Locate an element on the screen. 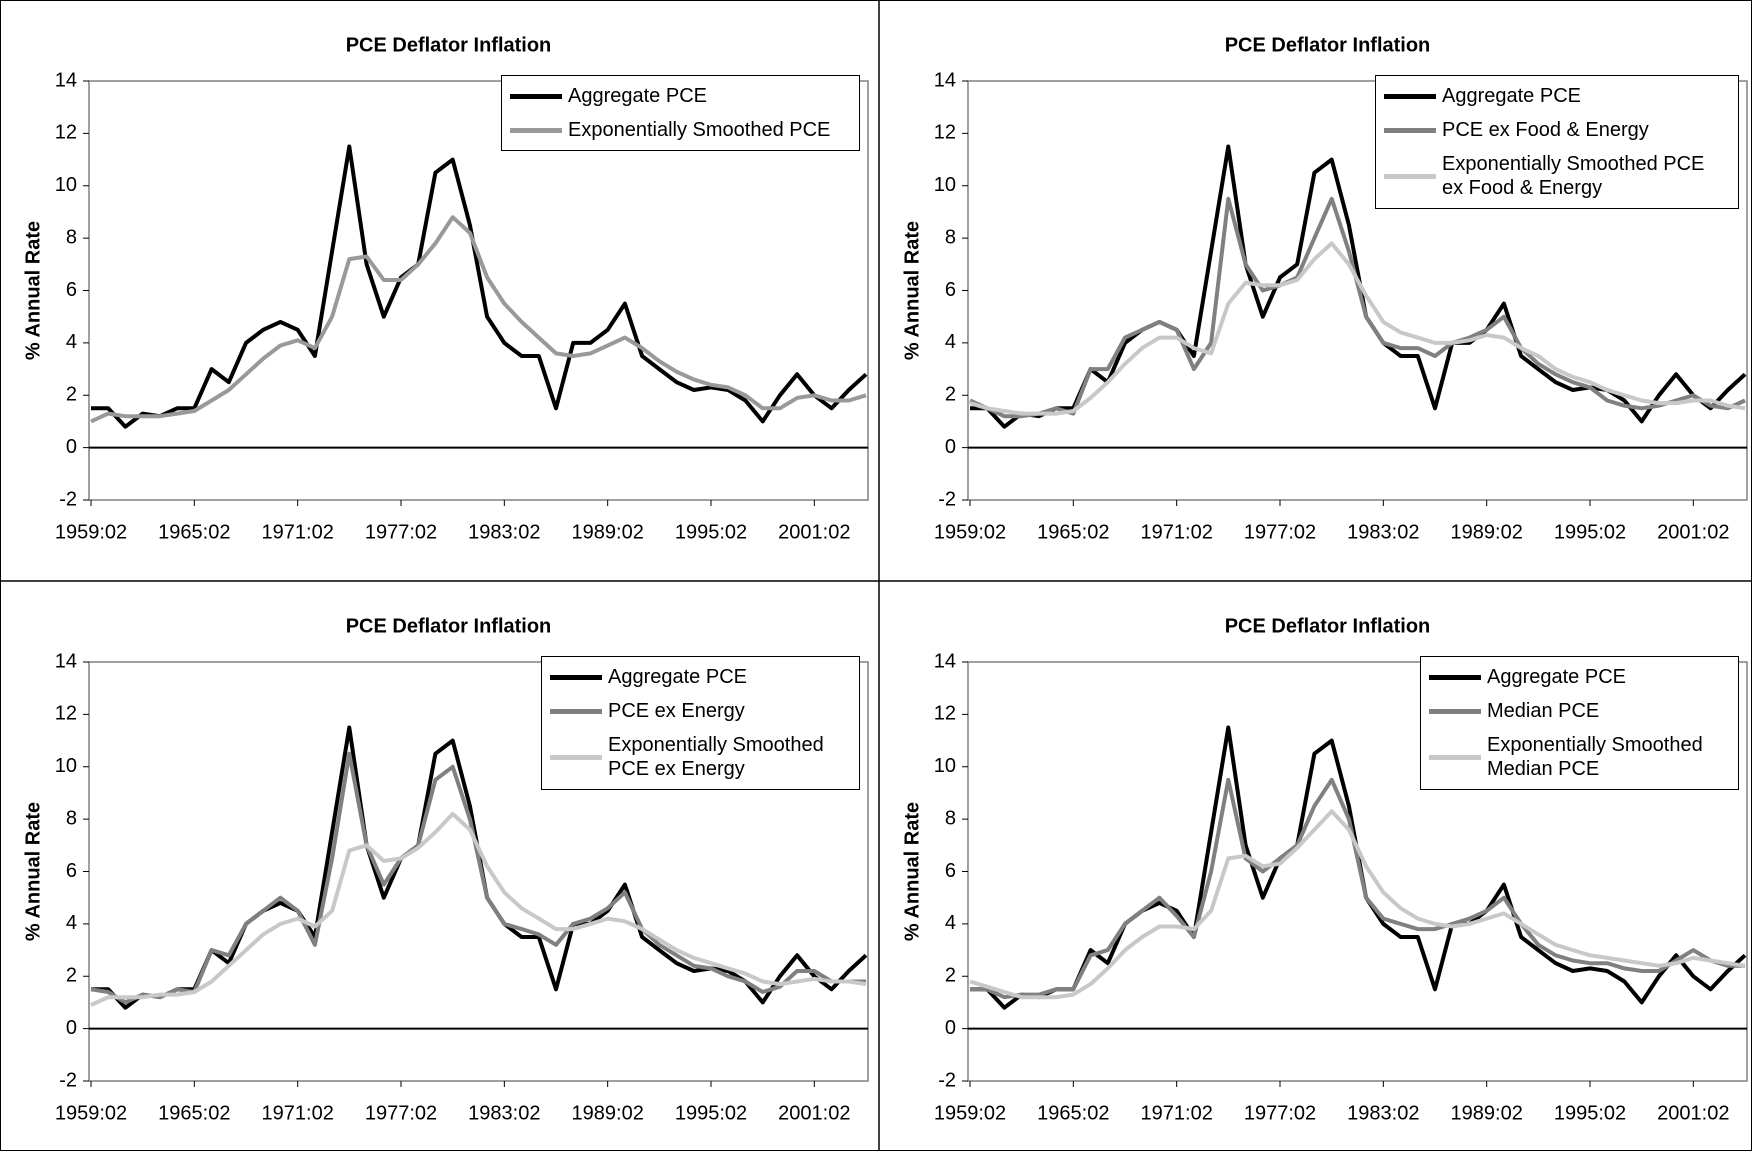  legend-item: Exponentially Smoothed PCE is located at coordinates (680, 130).